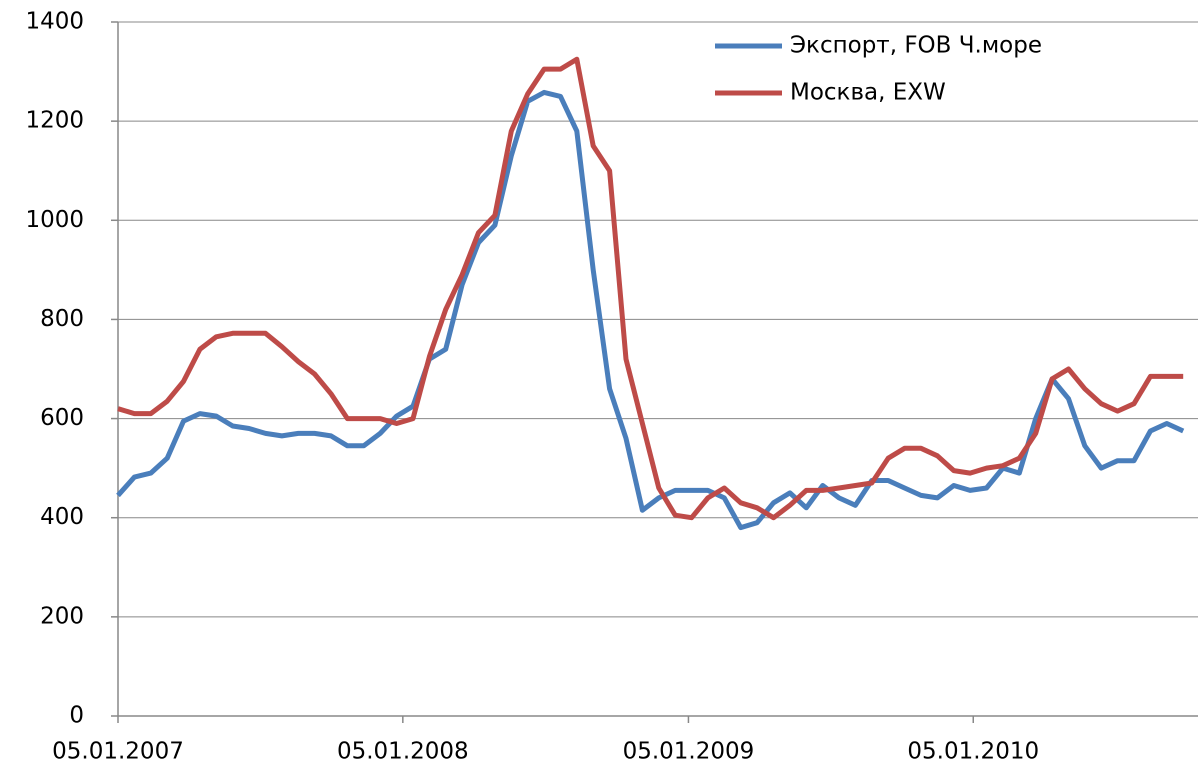 The width and height of the screenshot is (1198, 776). Describe the element at coordinates (54, 220) in the screenshot. I see `y-tick-label: 1000` at that location.